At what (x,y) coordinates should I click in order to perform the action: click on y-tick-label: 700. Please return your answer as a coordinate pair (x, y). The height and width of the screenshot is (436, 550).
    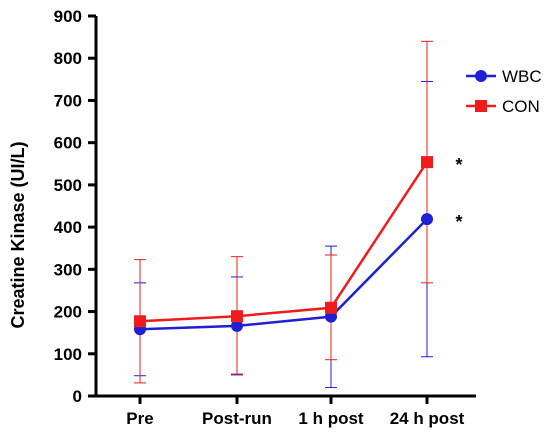
    Looking at the image, I should click on (68, 100).